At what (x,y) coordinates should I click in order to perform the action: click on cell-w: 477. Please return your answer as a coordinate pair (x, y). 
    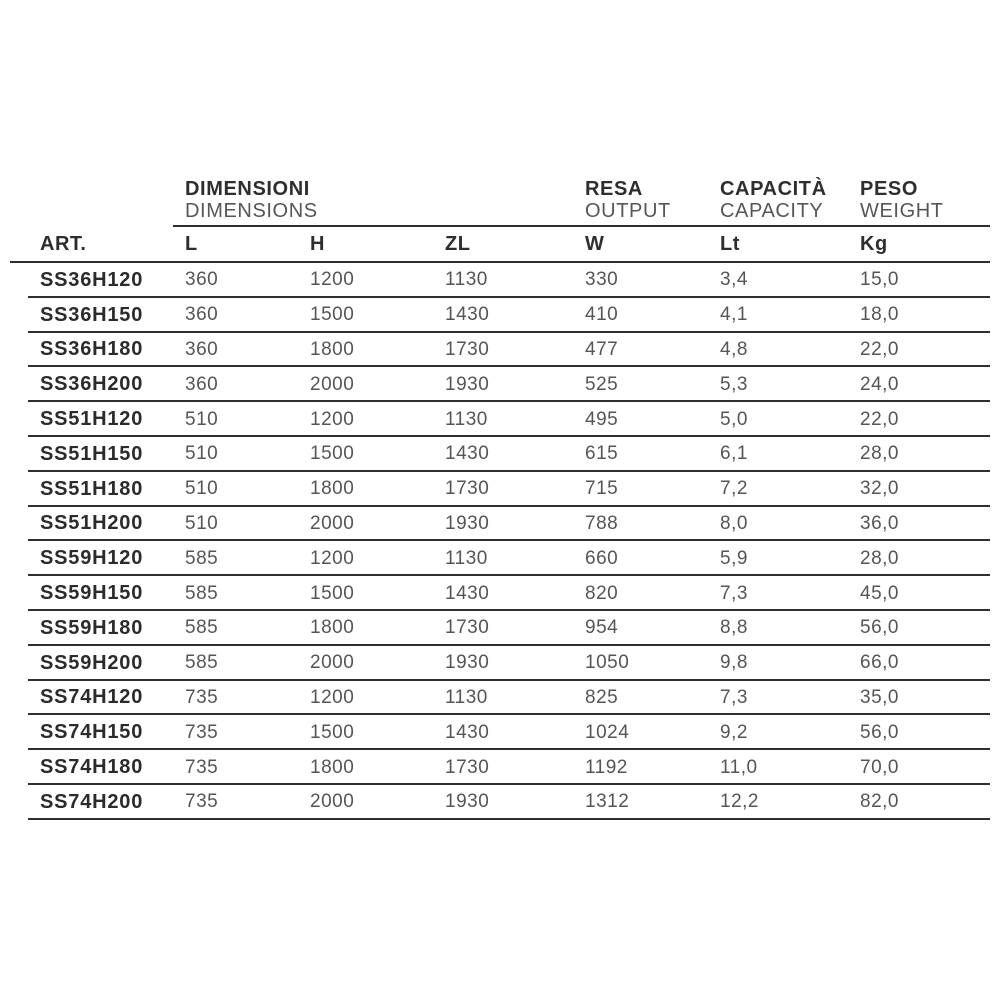
    Looking at the image, I should click on (602, 349).